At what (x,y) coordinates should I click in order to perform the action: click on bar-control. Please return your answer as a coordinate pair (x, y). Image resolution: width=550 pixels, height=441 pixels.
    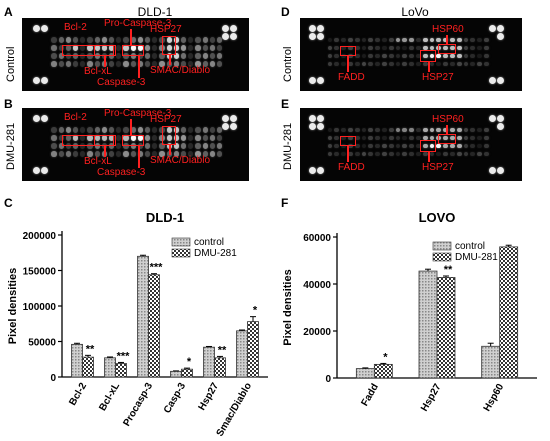
    Looking at the image, I should click on (491, 362).